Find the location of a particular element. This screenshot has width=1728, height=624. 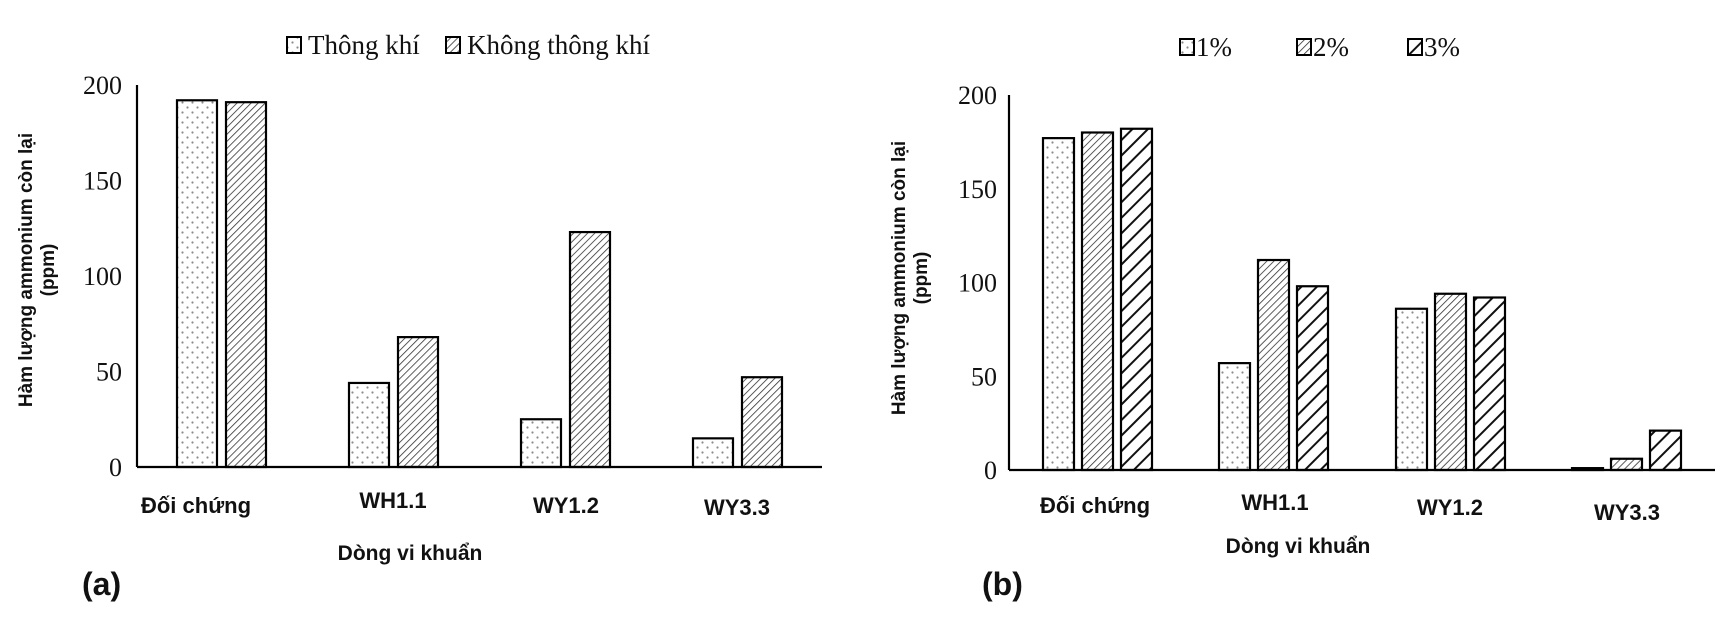

panel-label: (b) is located at coordinates (1002, 584).